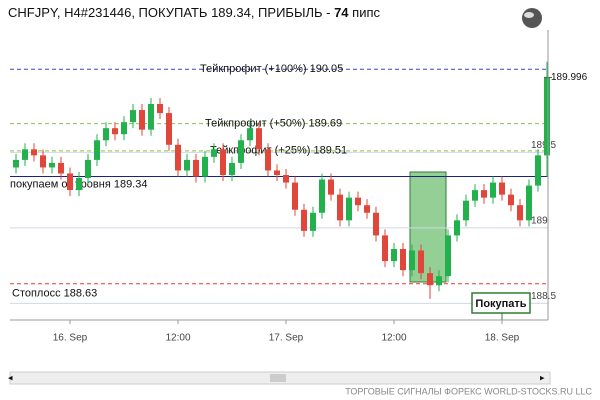 This screenshot has height=400, width=600. I want to click on signal-badge, so click(501, 303).